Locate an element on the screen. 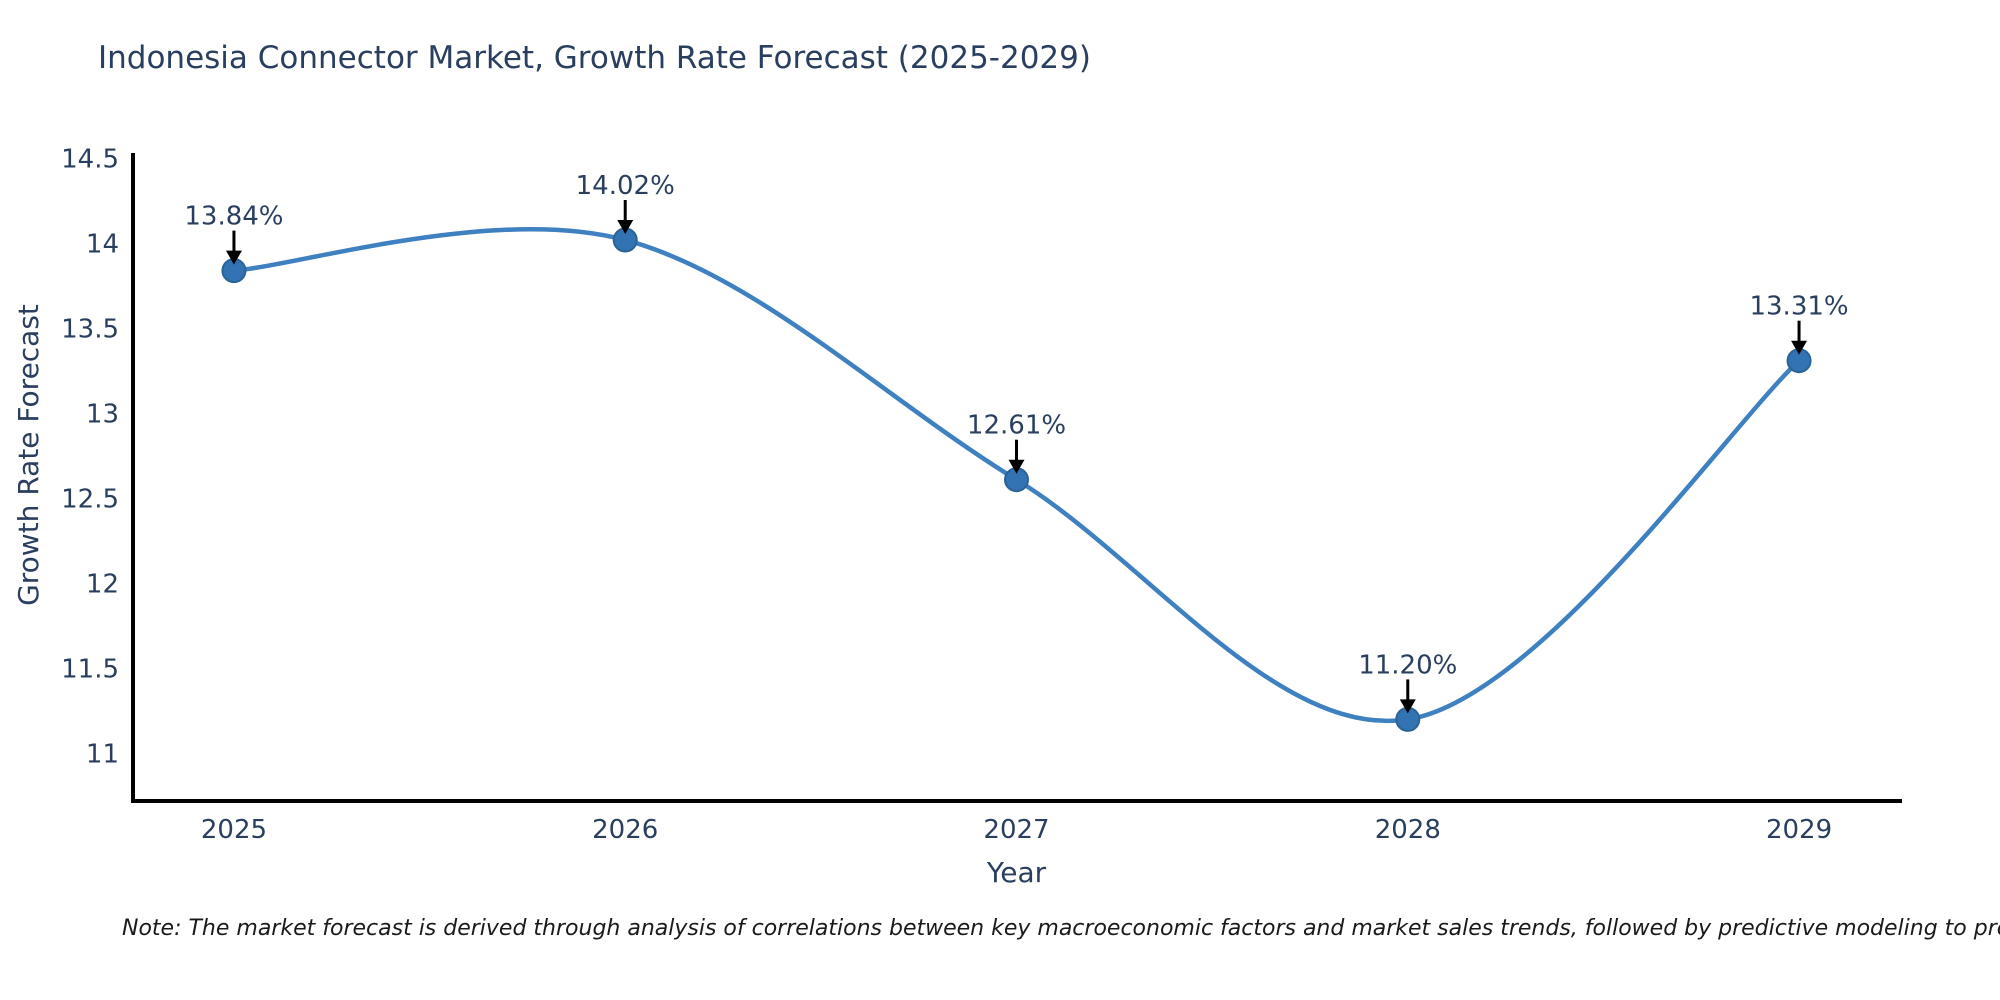 The width and height of the screenshot is (2000, 1000). y-tick-label: 12 is located at coordinates (102, 584).